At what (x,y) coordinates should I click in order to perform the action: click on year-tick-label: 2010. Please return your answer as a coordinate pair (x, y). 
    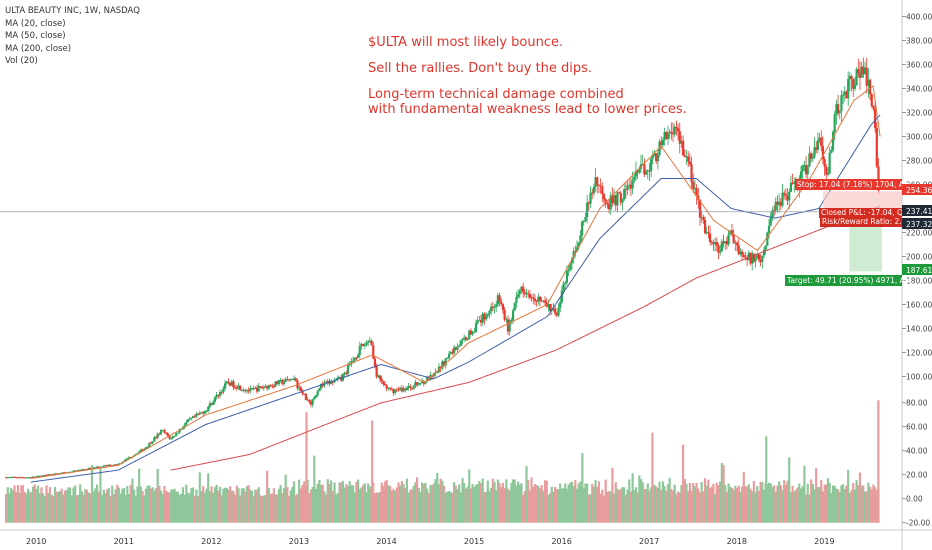
    Looking at the image, I should click on (36, 541).